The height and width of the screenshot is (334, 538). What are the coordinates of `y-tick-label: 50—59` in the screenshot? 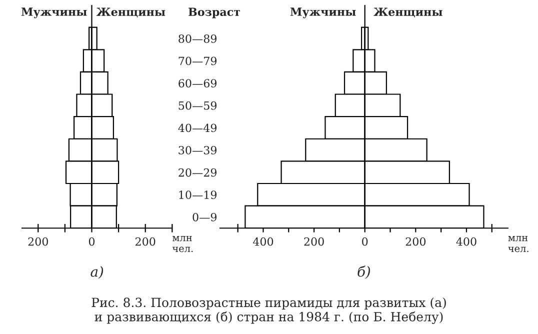 It's located at (197, 105).